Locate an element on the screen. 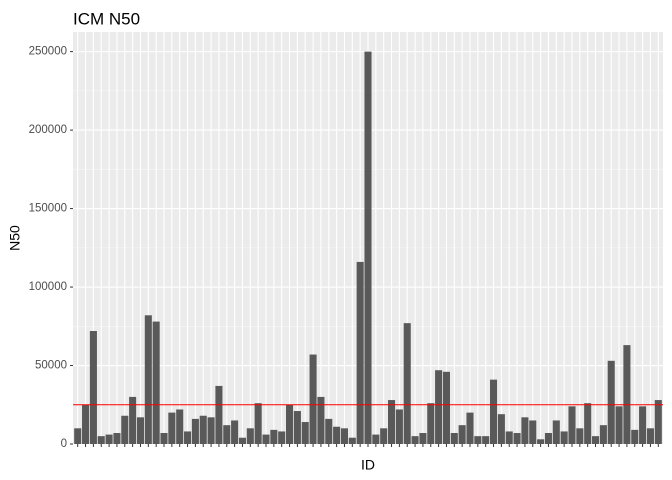 This screenshot has width=672, height=480. y-tick-label: 150000 is located at coordinates (48, 209).